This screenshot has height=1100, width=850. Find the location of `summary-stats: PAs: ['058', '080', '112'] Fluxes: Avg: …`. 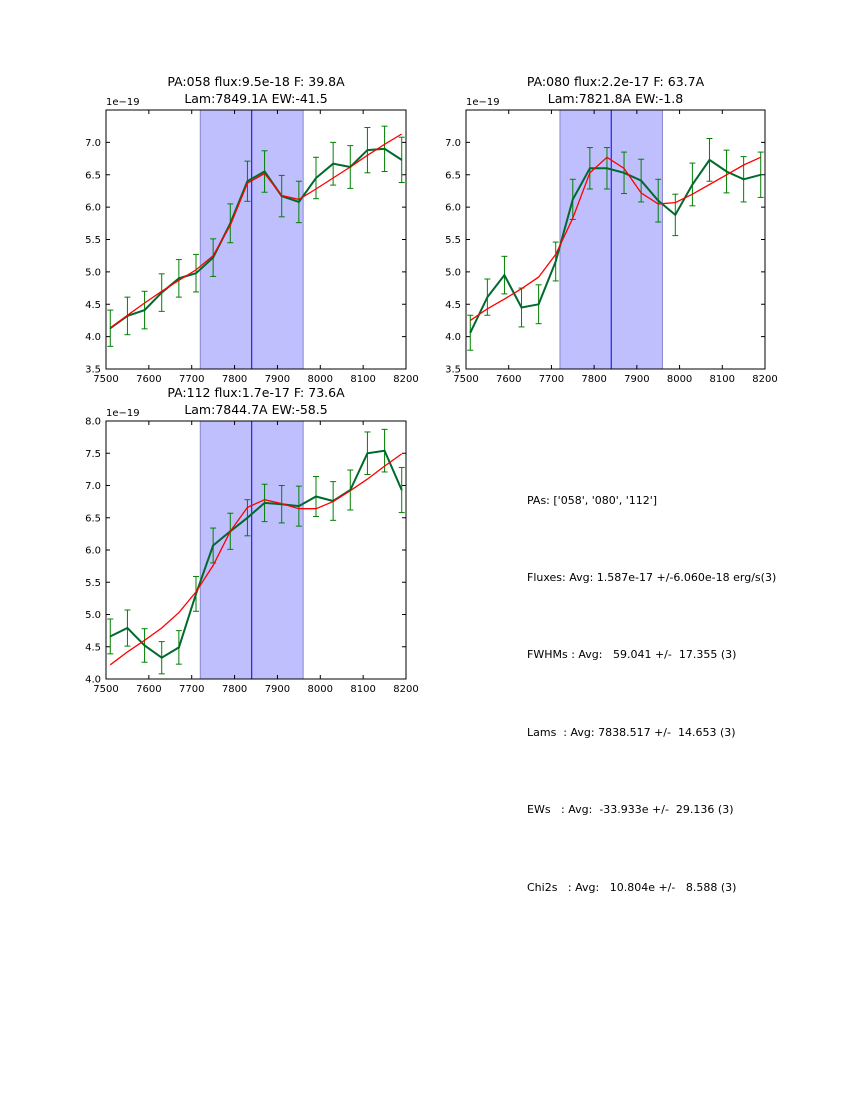

summary-stats: PAs: ['058', '080', '112'] Fluxes: Avg: … is located at coordinates (651, 681).